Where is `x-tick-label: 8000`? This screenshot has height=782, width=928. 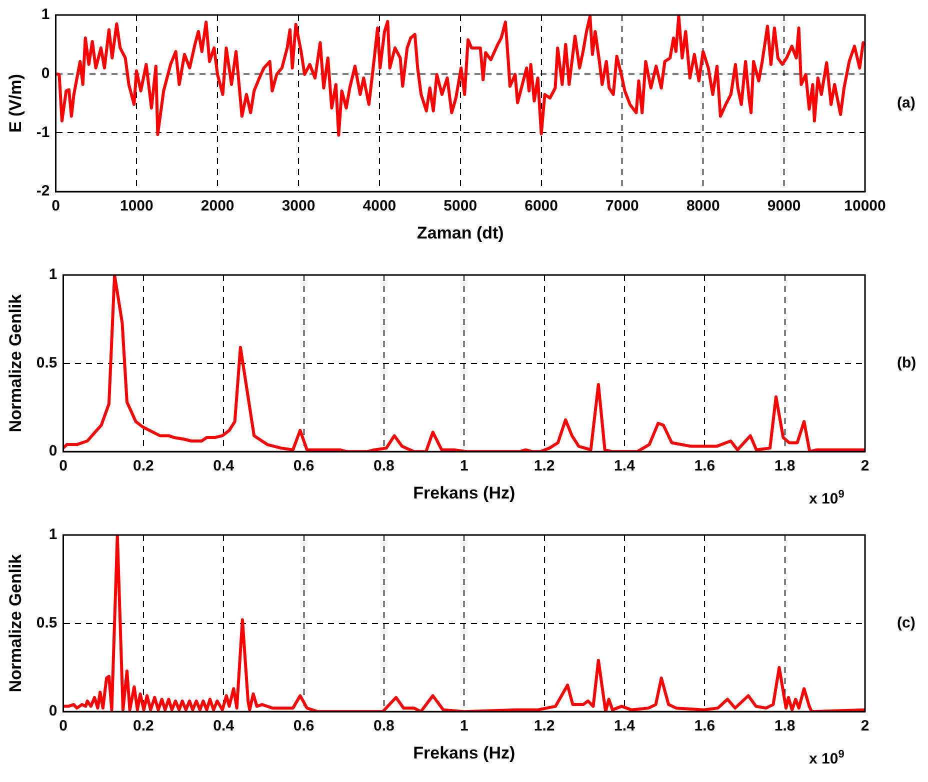
x-tick-label: 8000 is located at coordinates (703, 206).